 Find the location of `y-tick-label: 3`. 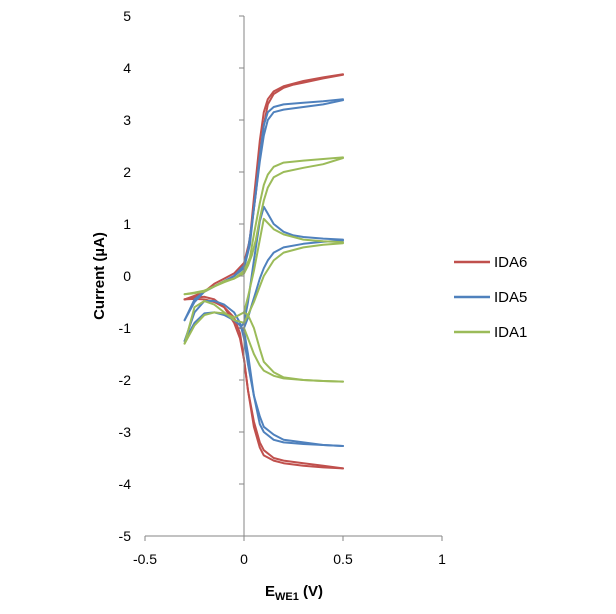

y-tick-label: 3 is located at coordinates (127, 120).